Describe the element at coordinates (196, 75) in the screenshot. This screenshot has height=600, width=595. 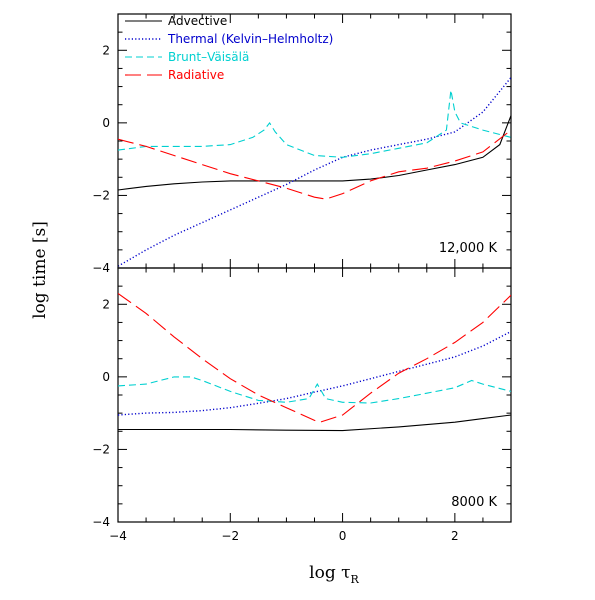
I see `legend-label: Radiative` at that location.